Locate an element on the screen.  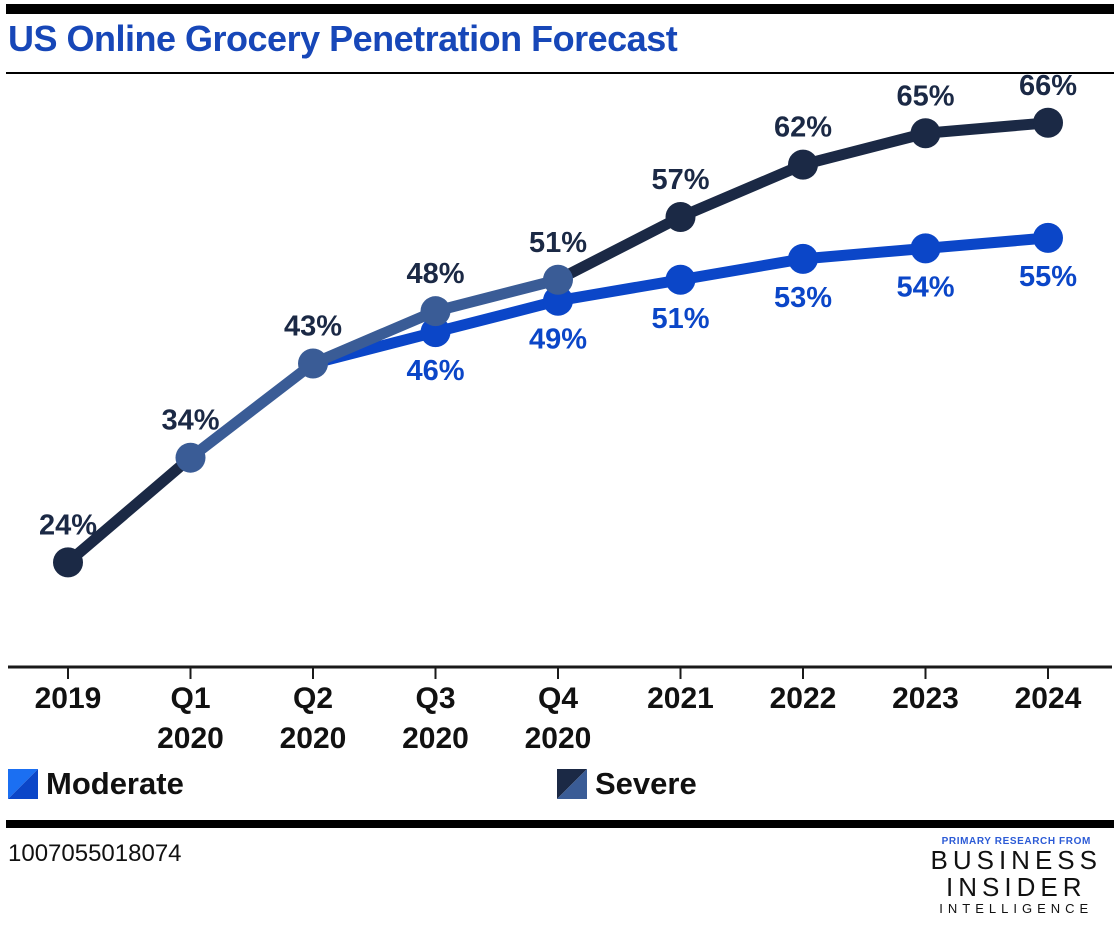
x-tick-label: 2024 is located at coordinates (1048, 698).